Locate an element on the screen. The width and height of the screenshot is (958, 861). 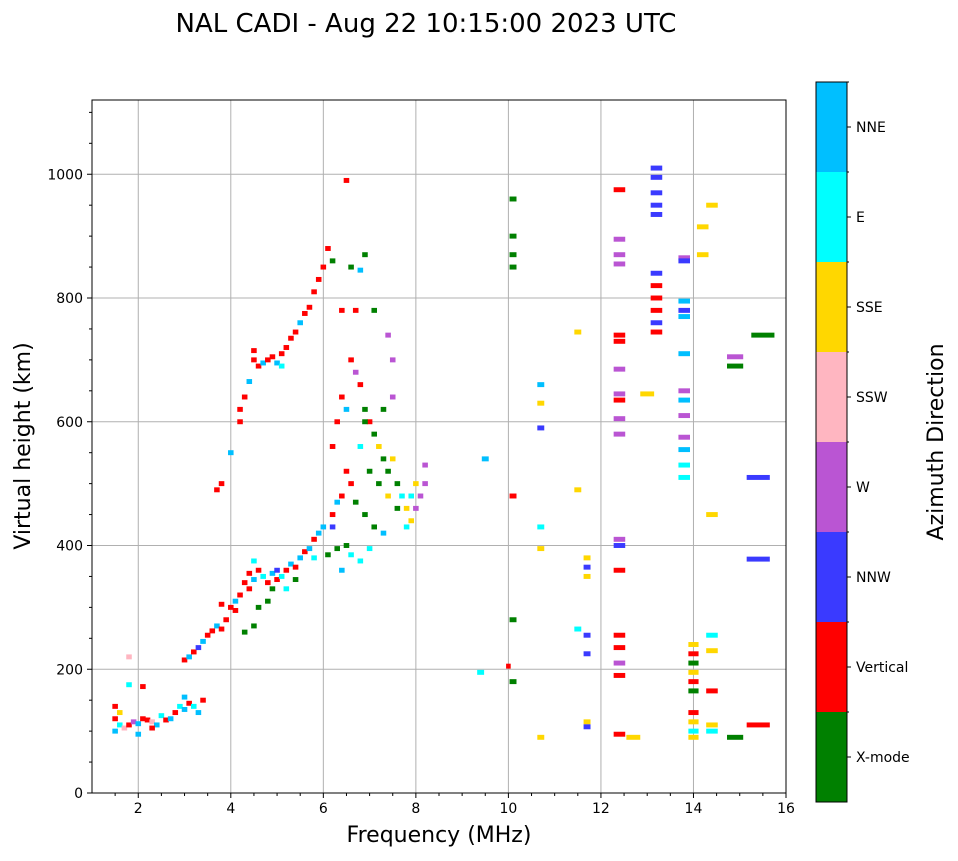
colorbar-swatch-nnw is located at coordinates (831, 577).